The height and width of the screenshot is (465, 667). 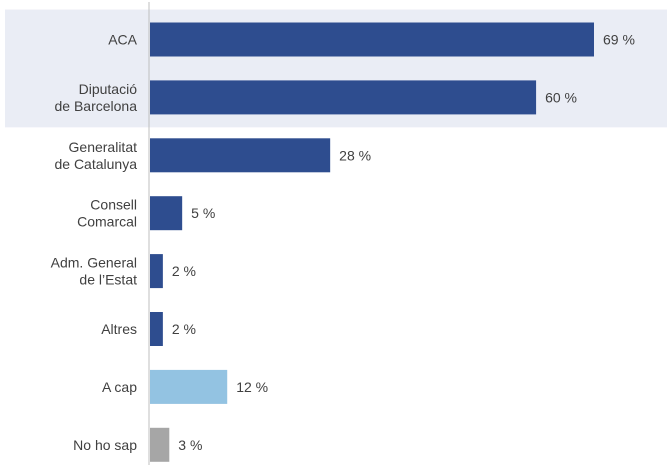 I want to click on category-label-line: de l’Estat, so click(x=108, y=280).